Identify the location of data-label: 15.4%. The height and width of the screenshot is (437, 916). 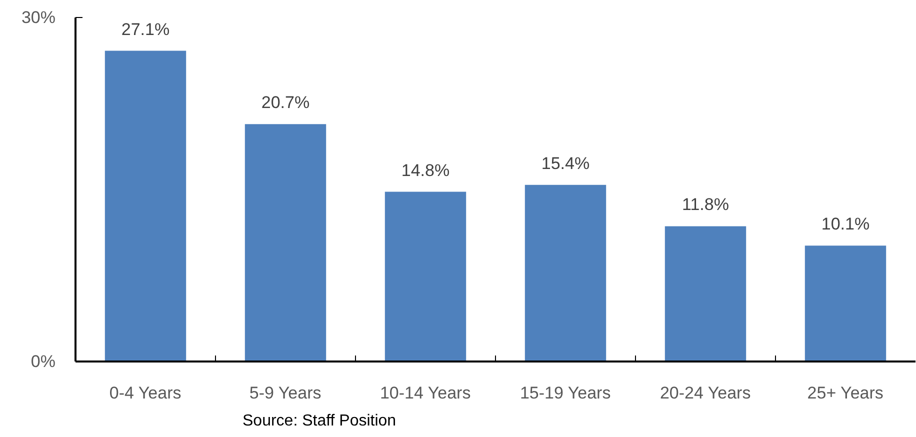
(565, 163).